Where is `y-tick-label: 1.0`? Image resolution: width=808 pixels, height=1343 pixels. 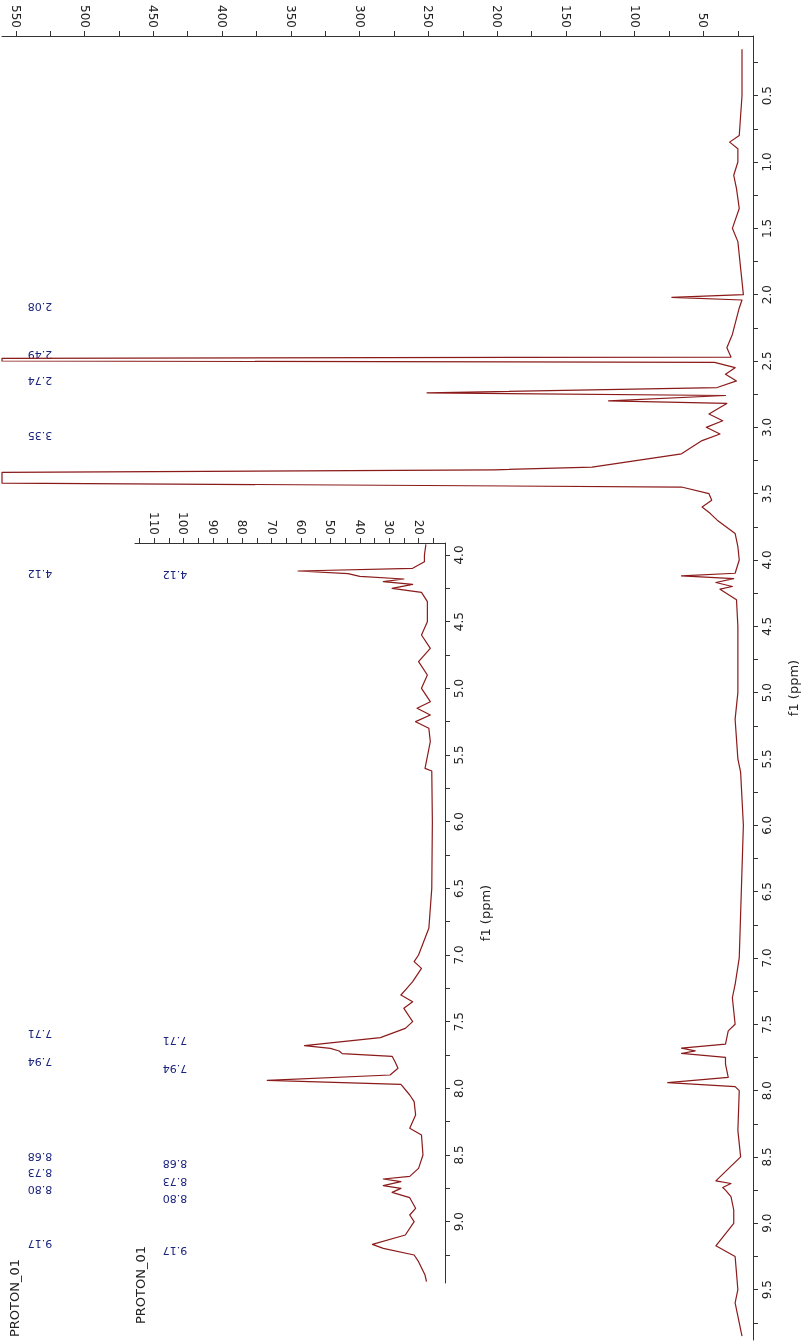 y-tick-label: 1.0 is located at coordinates (767, 162).